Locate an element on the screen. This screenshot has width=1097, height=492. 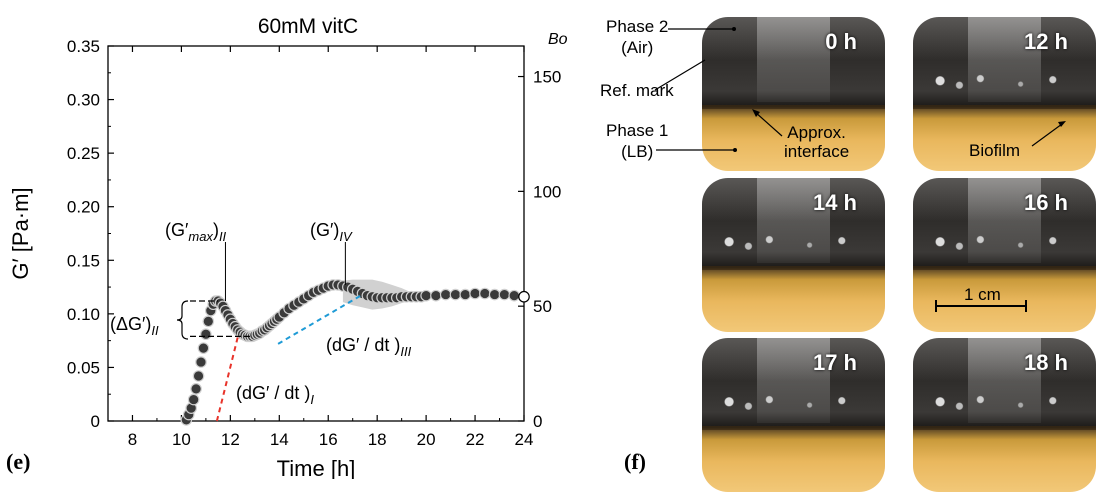
x-axis-label: Time [h] is located at coordinates (316, 467).